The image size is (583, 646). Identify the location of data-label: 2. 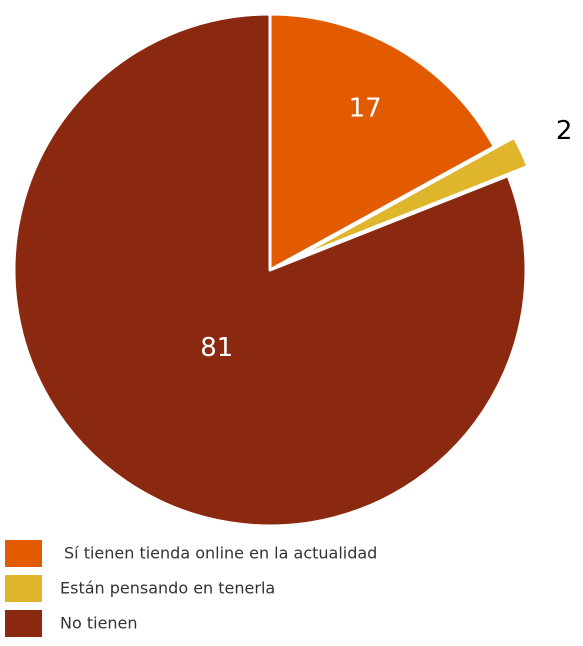
(564, 131).